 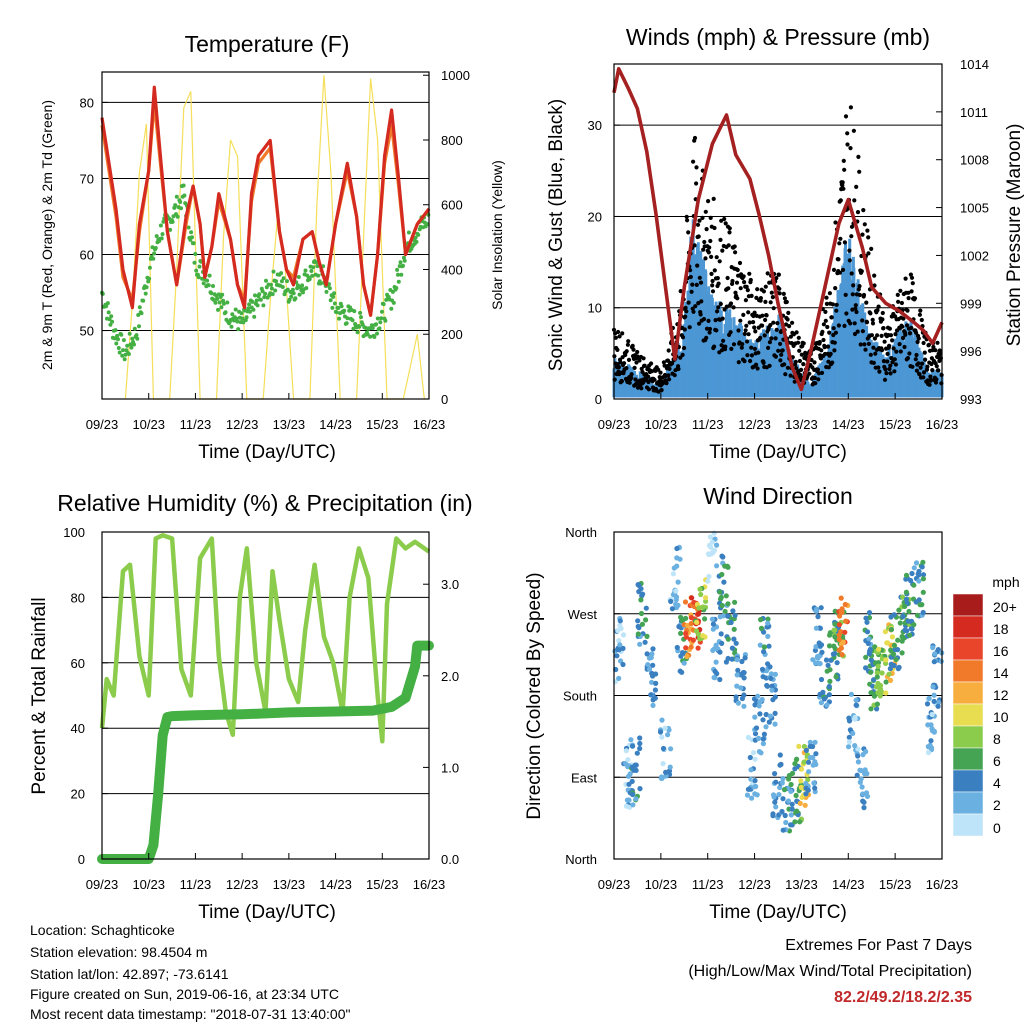 What do you see at coordinates (444, 399) in the screenshot?
I see `temperature-right-tick-label: 0` at bounding box center [444, 399].